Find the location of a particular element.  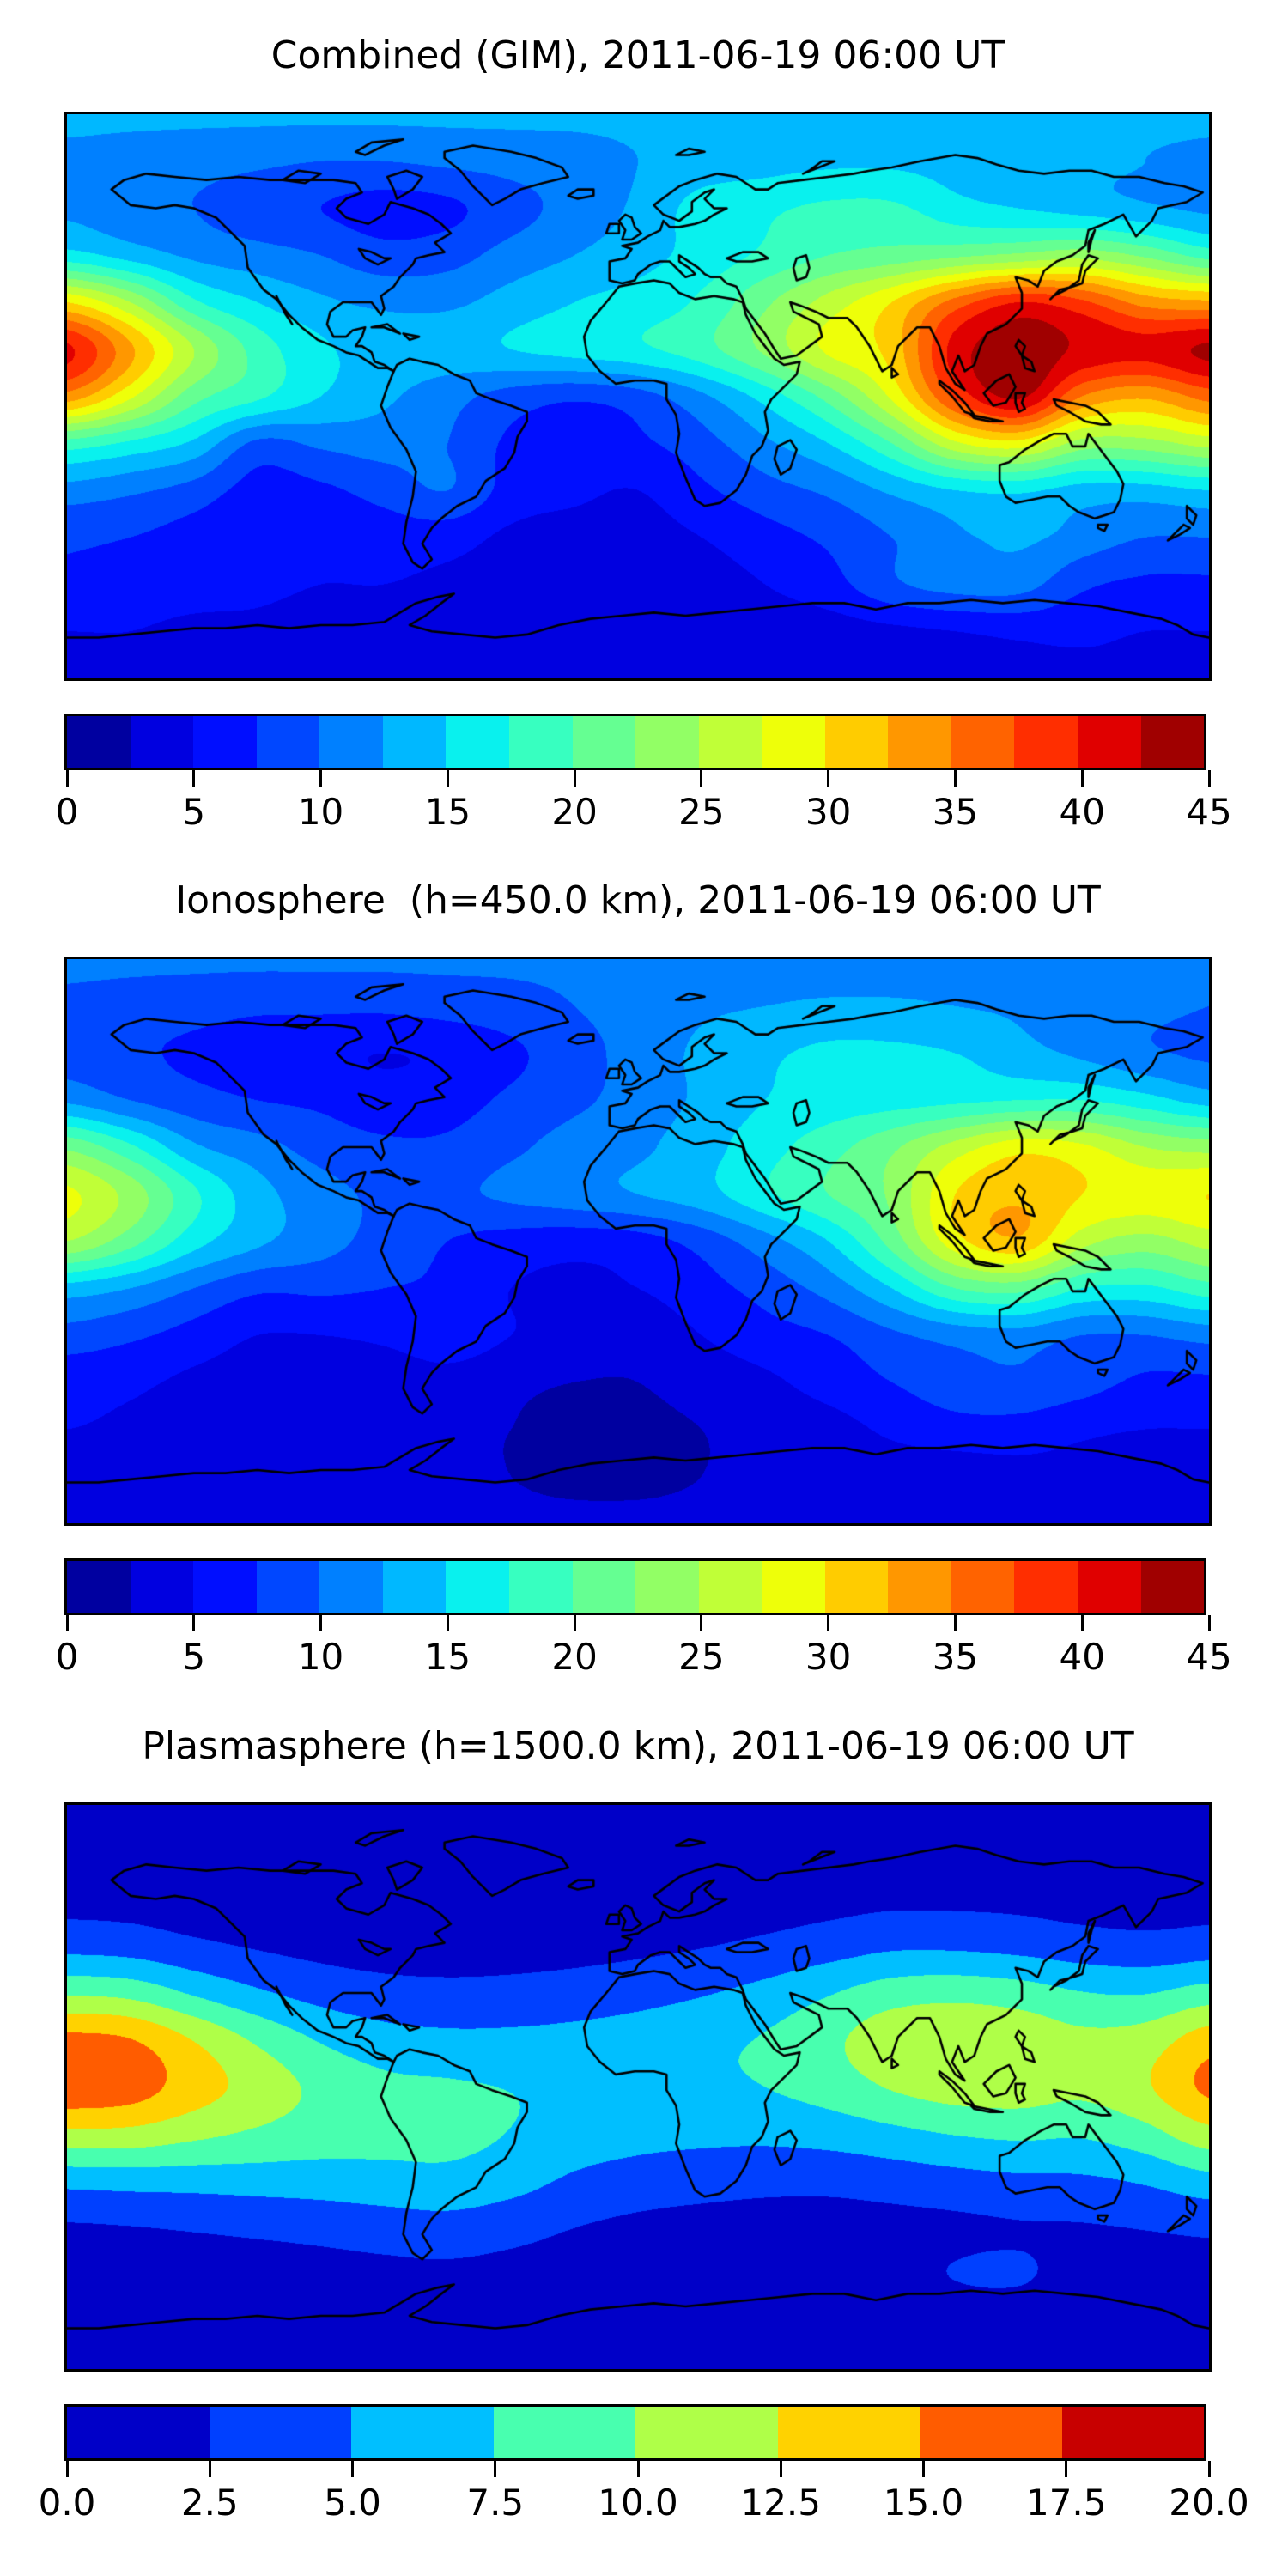

colorbar-tick-labels-ionosphere: 0 5 10 15 20 25 30 35 40 45 is located at coordinates (644, 1657).